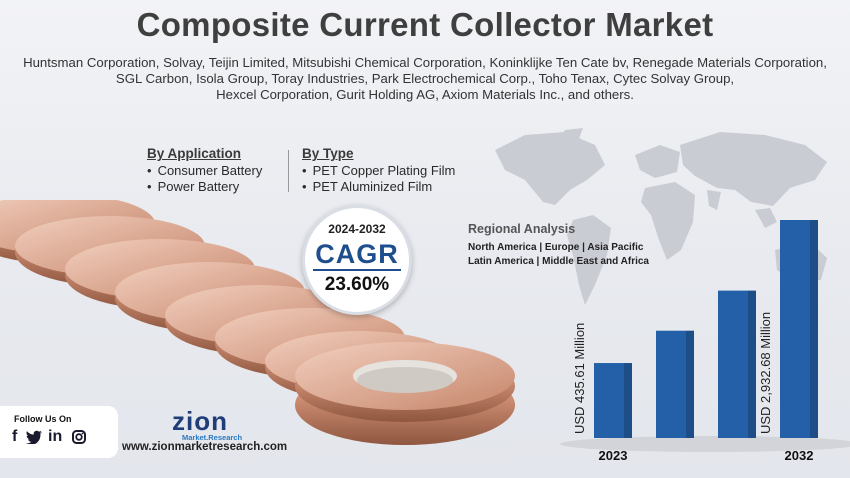  Describe the element at coordinates (765, 373) in the screenshot. I see `chart-value-label: USD 2,932.68 Million` at that location.